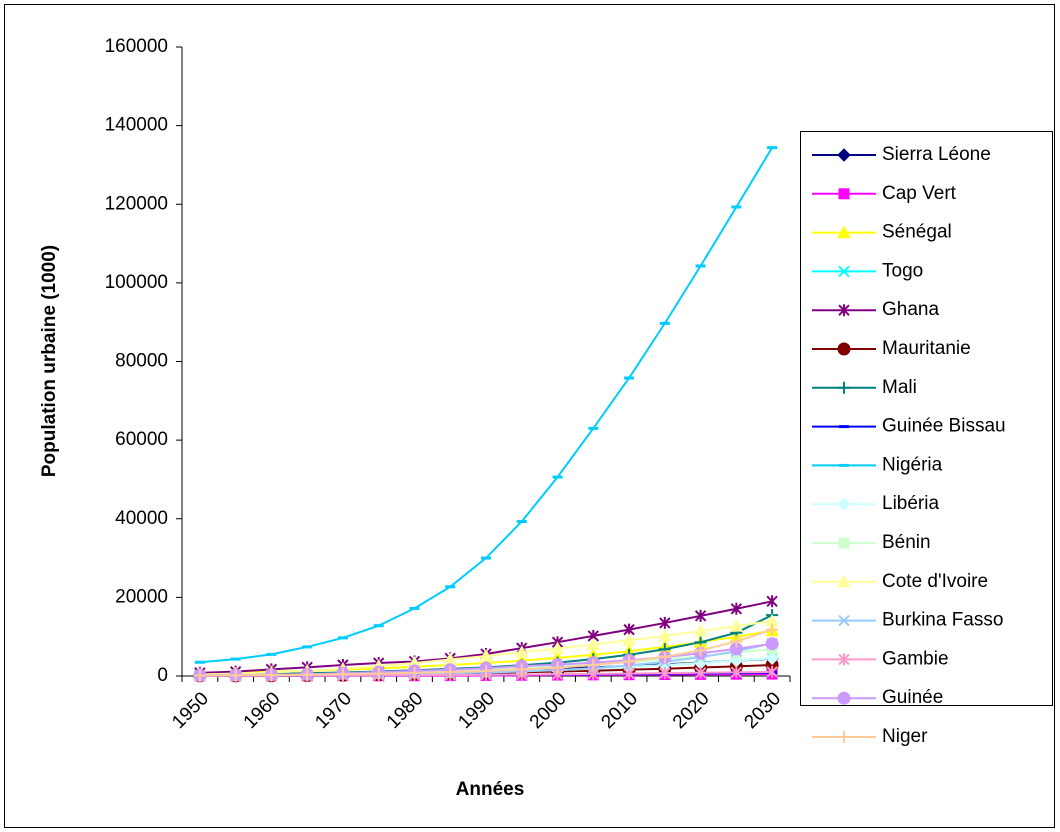 The image size is (1060, 832). What do you see at coordinates (49, 361) in the screenshot?
I see `y-axis-title: Population urbaine (1000)` at bounding box center [49, 361].